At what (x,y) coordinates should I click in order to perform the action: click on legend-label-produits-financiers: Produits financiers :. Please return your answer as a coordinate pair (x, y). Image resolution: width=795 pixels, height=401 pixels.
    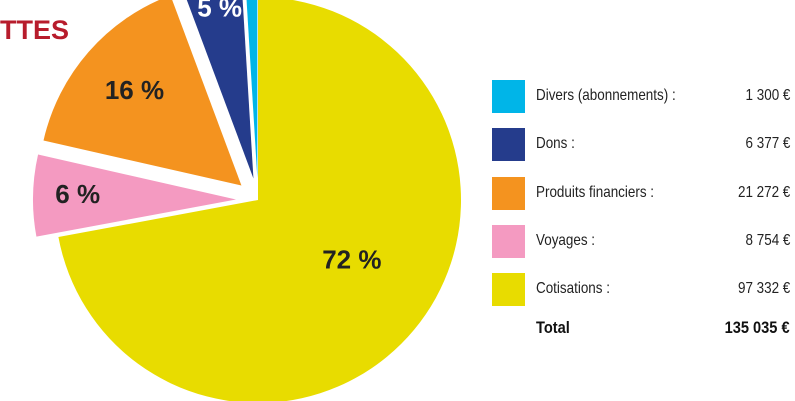
    Looking at the image, I should click on (595, 192).